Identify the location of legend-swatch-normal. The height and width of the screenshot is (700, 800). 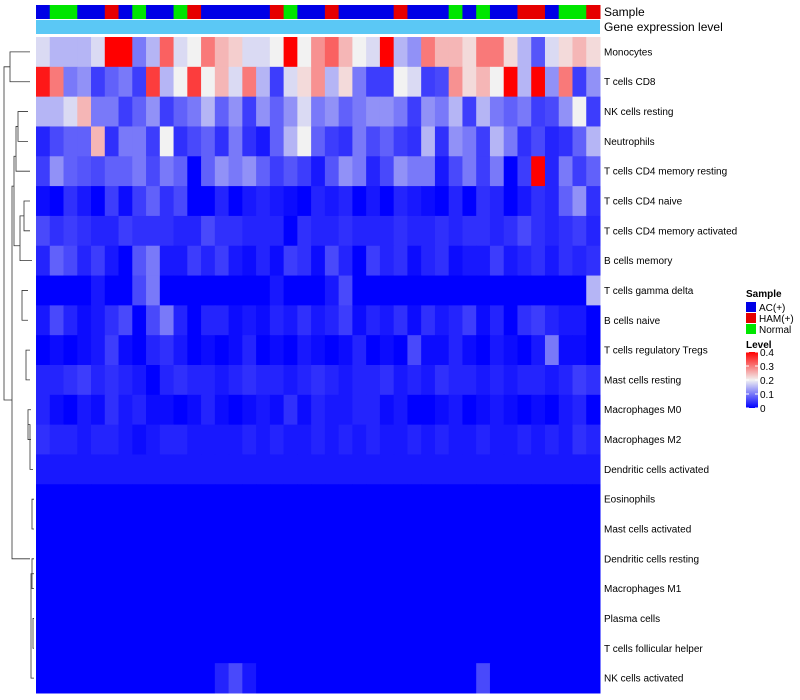
(751, 329).